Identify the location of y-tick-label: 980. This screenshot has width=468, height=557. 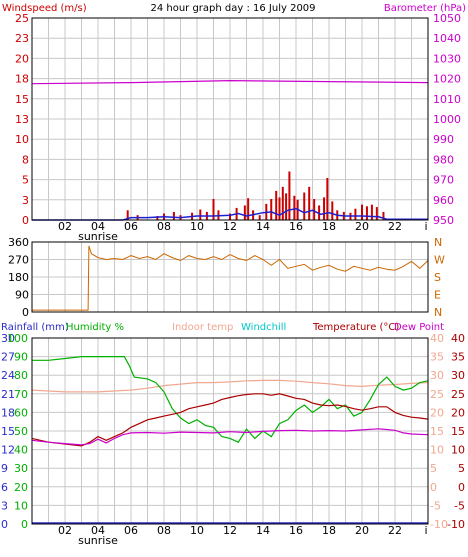
(443, 159).